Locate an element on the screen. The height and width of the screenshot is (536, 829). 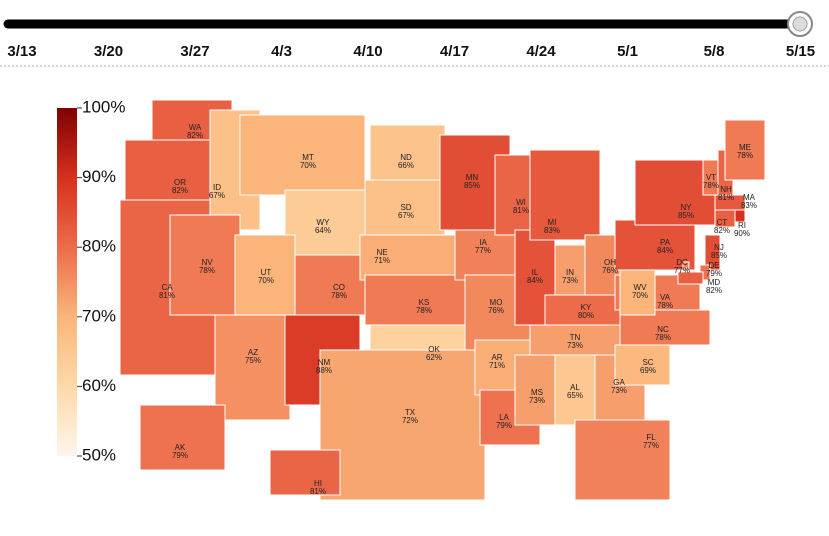
state-value: 65% is located at coordinates (575, 395).